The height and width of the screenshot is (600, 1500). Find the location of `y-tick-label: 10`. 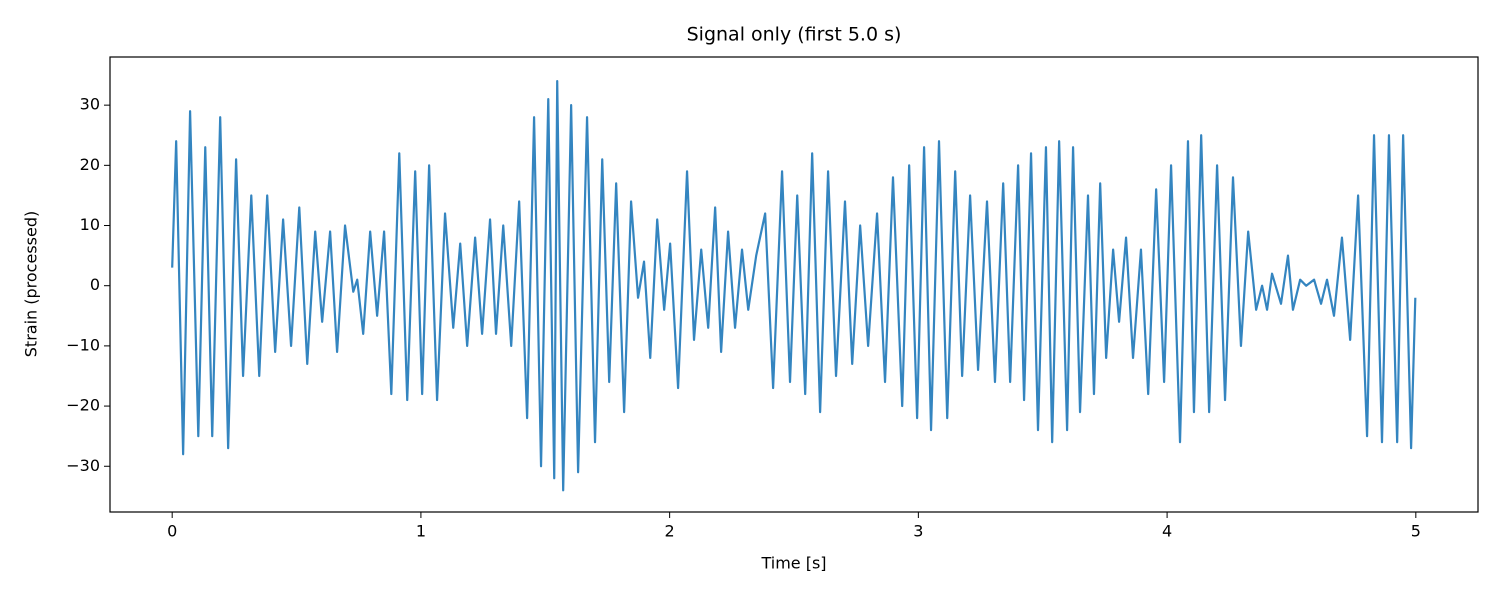

y-tick-label: 10 is located at coordinates (90, 224).